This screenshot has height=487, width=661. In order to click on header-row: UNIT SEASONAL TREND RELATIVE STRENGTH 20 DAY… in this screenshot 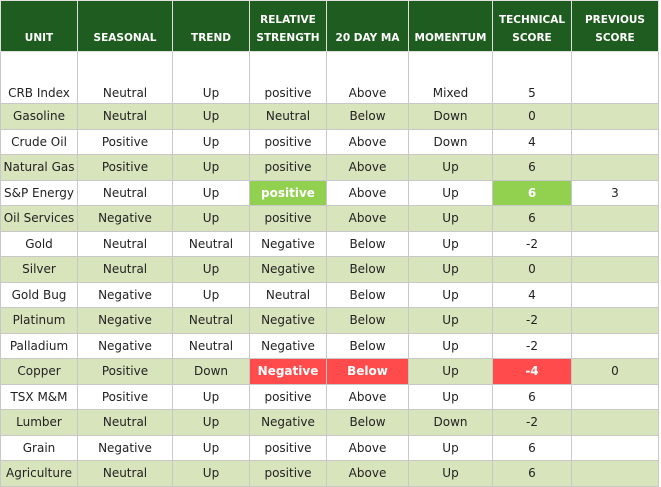, I will do `click(329, 26)`.